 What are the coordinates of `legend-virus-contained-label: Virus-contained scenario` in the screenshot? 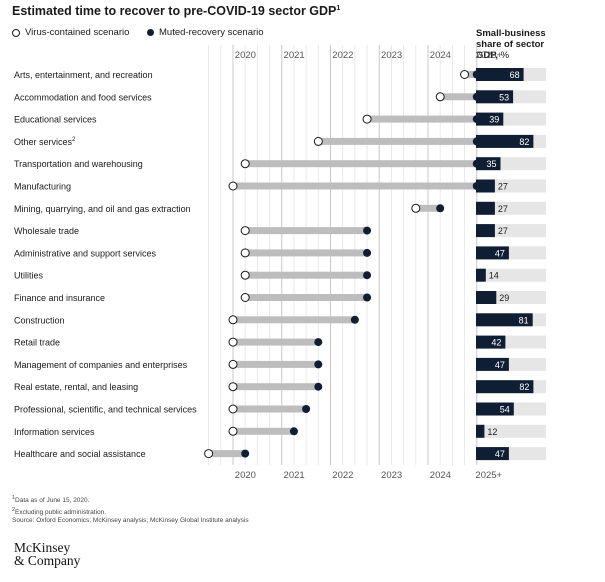 It's located at (77, 32).